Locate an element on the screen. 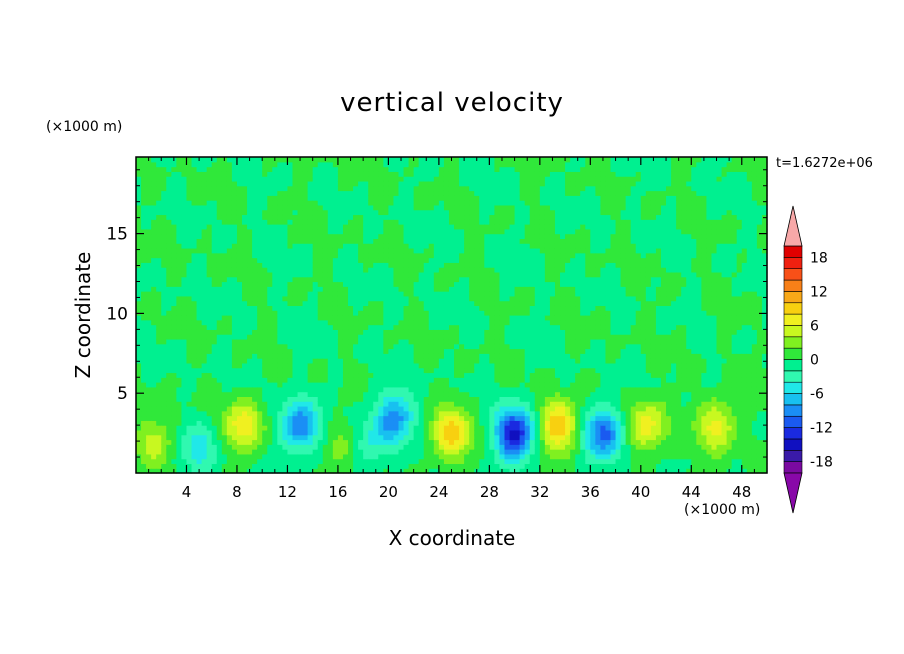 This screenshot has width=904, height=654. colorbar-tick-label: 0 is located at coordinates (814, 361).